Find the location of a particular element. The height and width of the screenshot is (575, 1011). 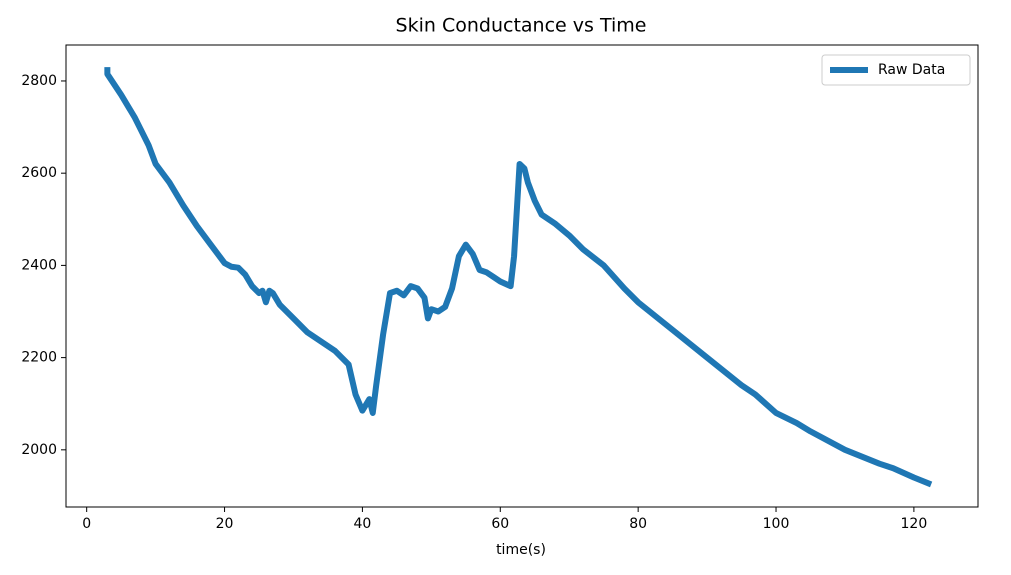

x-tick-label: 100 is located at coordinates (776, 524).